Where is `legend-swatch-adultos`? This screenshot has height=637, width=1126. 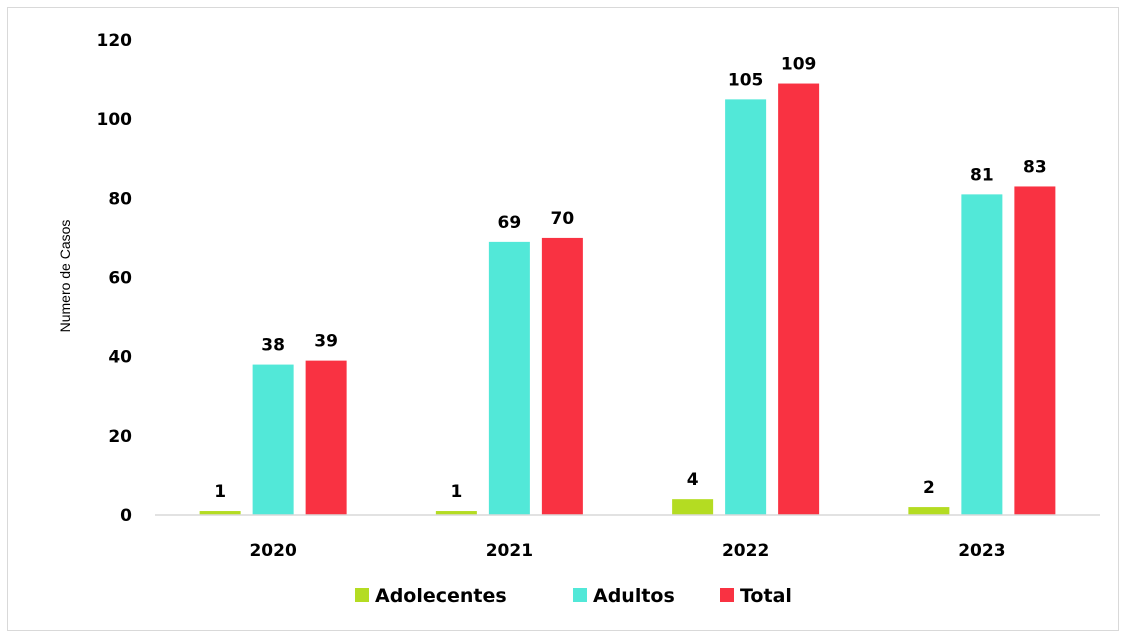 legend-swatch-adultos is located at coordinates (580, 595).